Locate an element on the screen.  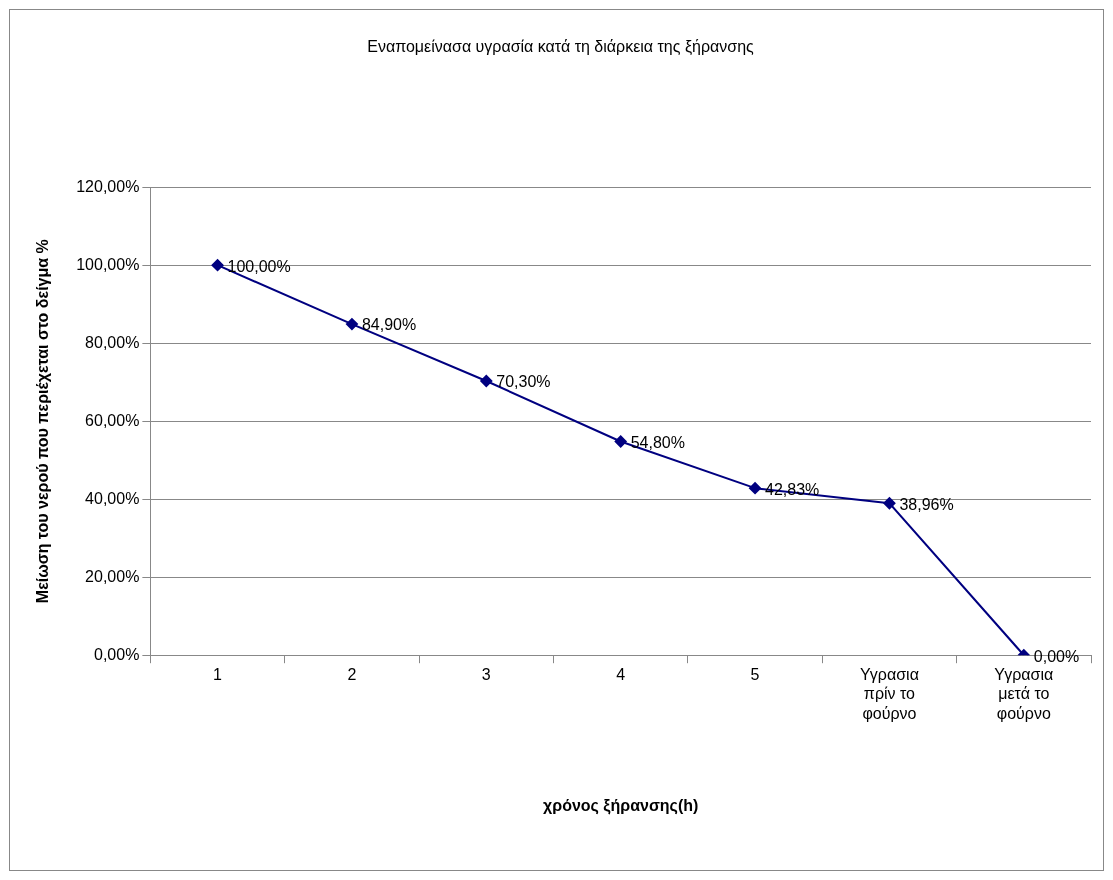
x-tick-label: 3 is located at coordinates (486, 675).